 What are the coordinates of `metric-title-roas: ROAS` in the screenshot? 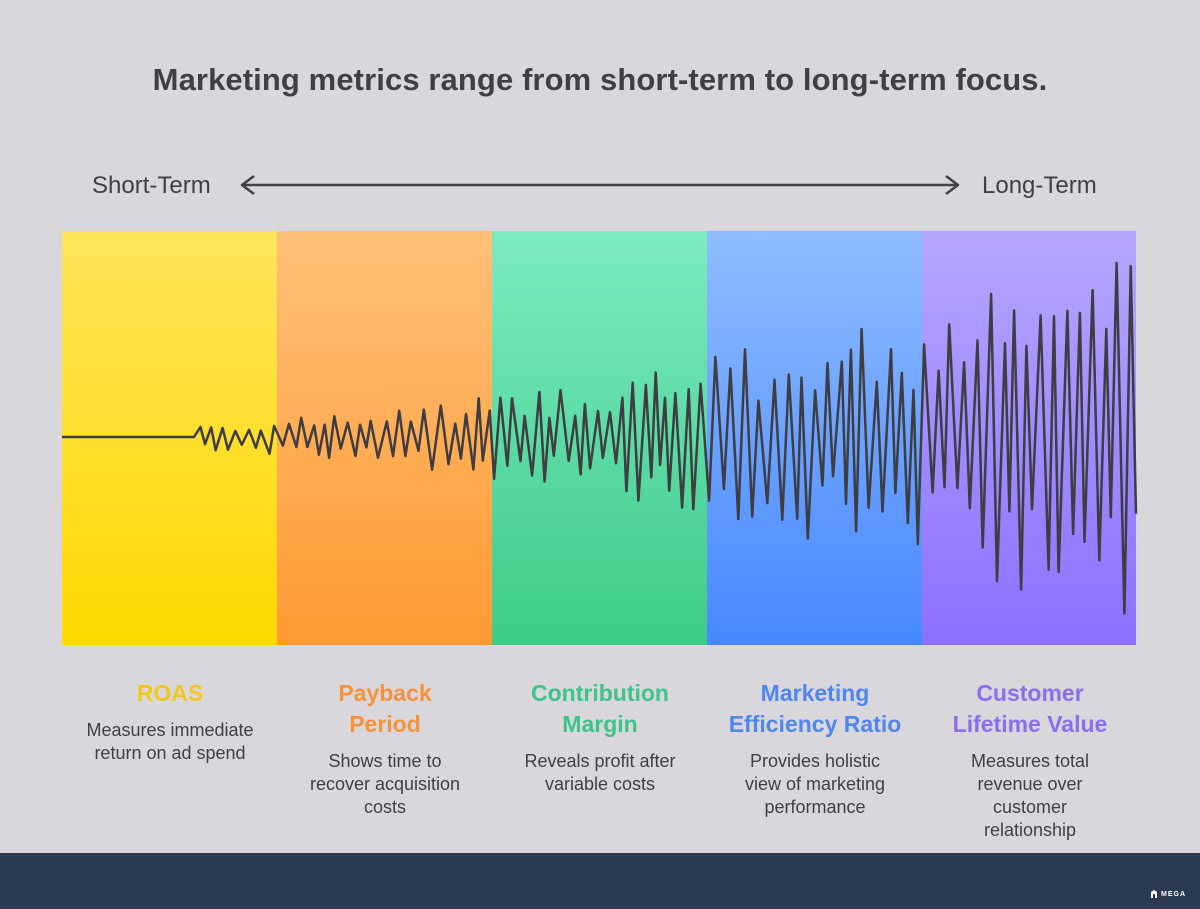 It's located at (170, 693).